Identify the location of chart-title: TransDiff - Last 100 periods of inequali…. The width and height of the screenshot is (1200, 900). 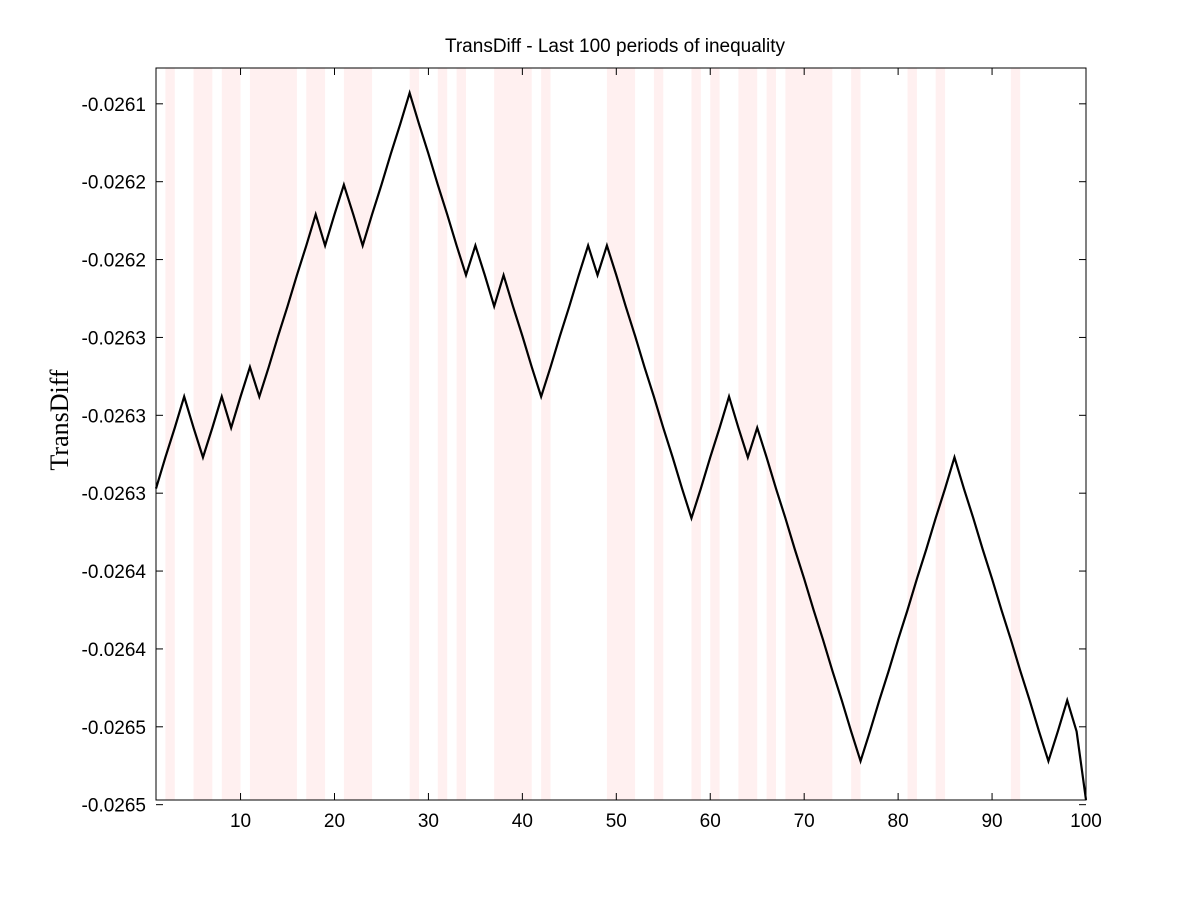
(615, 46).